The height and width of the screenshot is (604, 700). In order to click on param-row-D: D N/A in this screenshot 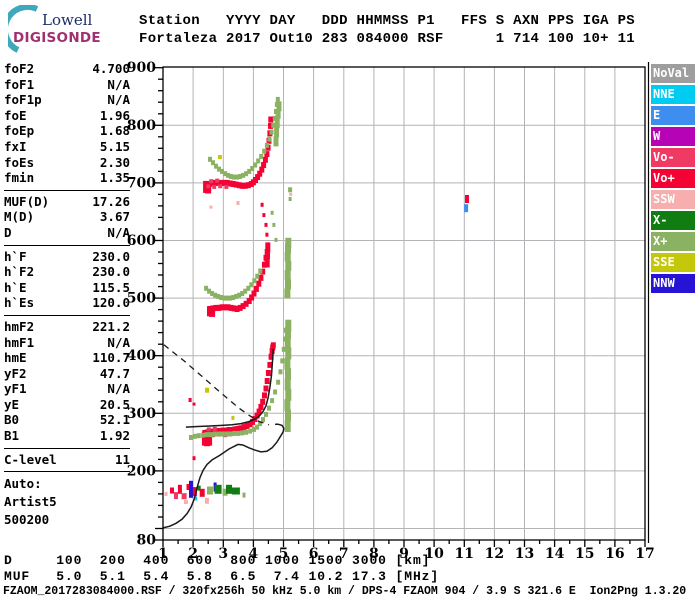, I will do `click(67, 233)`.